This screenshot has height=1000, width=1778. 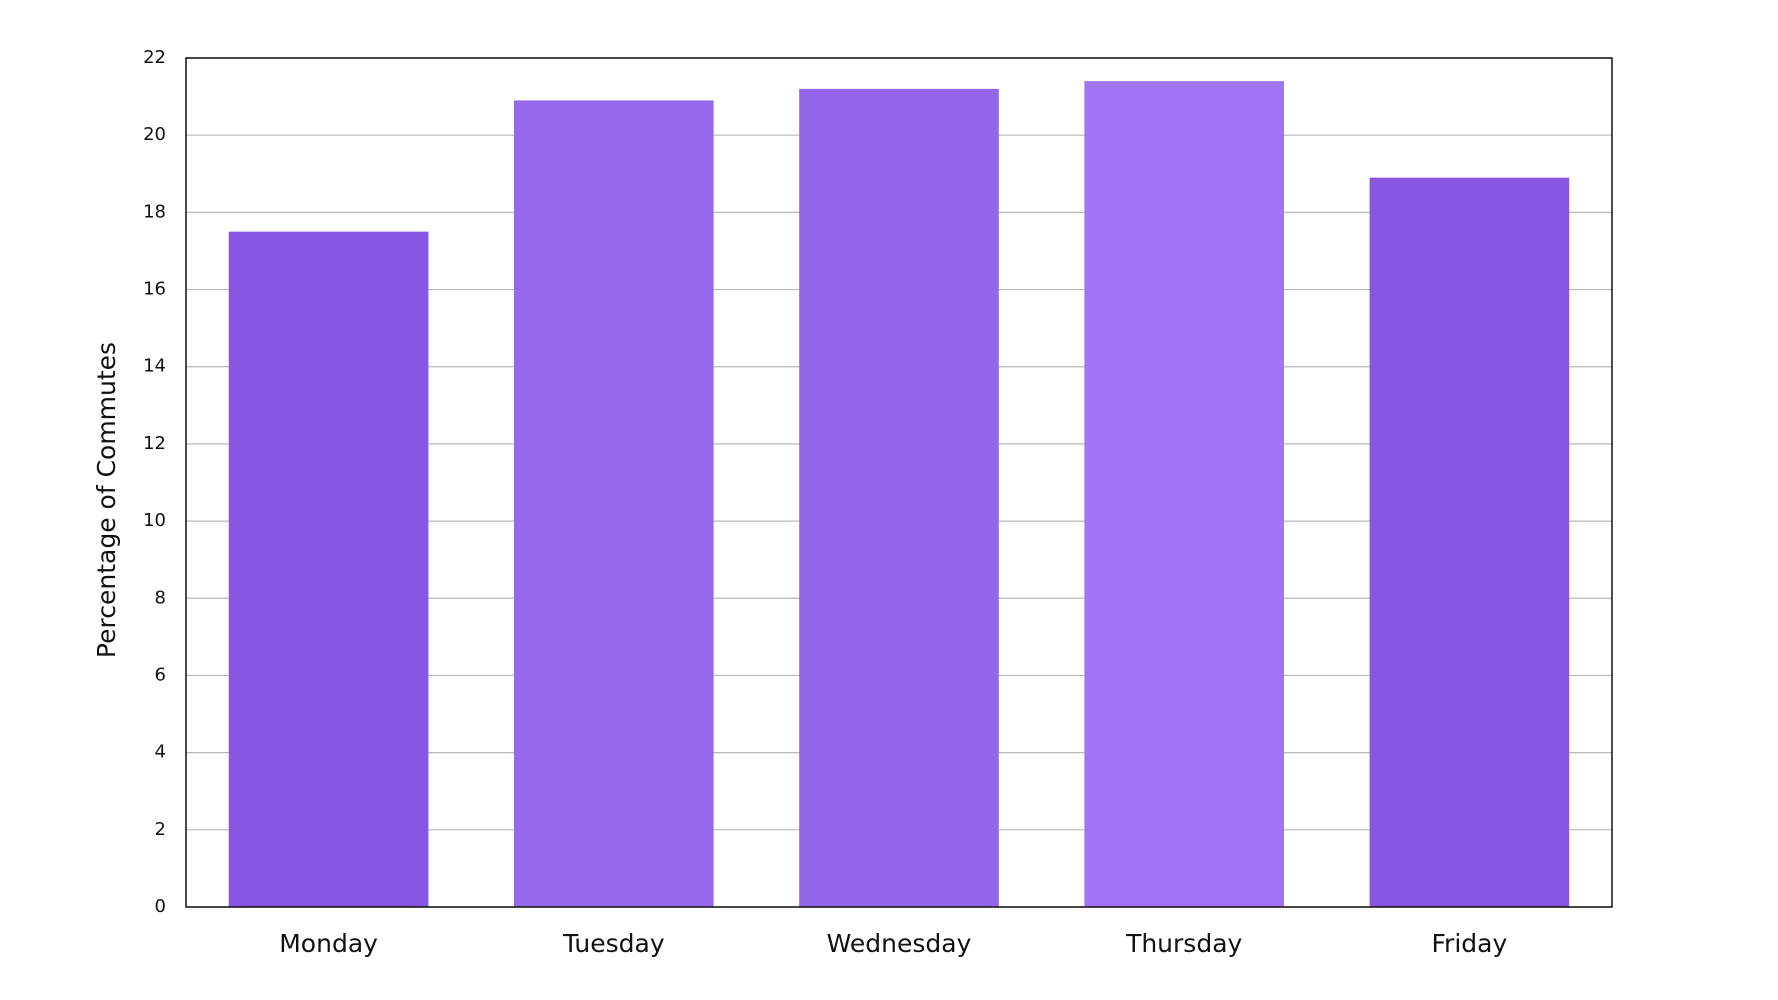 What do you see at coordinates (160, 906) in the screenshot?
I see `y-tick-label: 0` at bounding box center [160, 906].